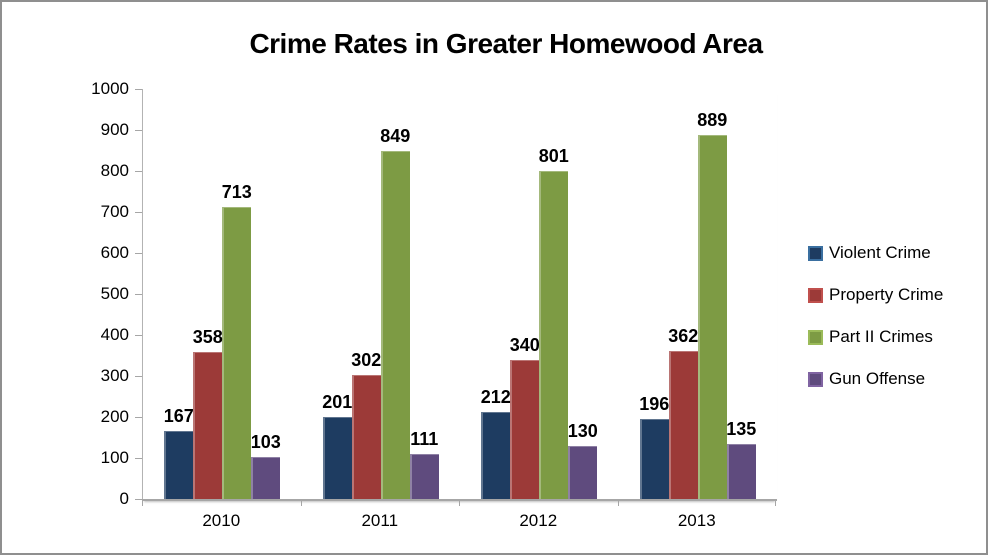 The width and height of the screenshot is (988, 555). What do you see at coordinates (424, 464) in the screenshot?
I see `bar-gun-offense: 111` at bounding box center [424, 464].